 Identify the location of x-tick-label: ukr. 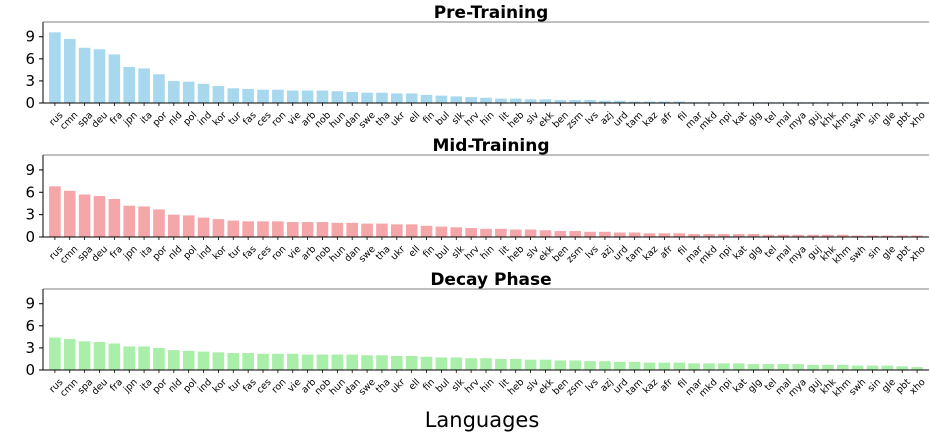
(398, 119).